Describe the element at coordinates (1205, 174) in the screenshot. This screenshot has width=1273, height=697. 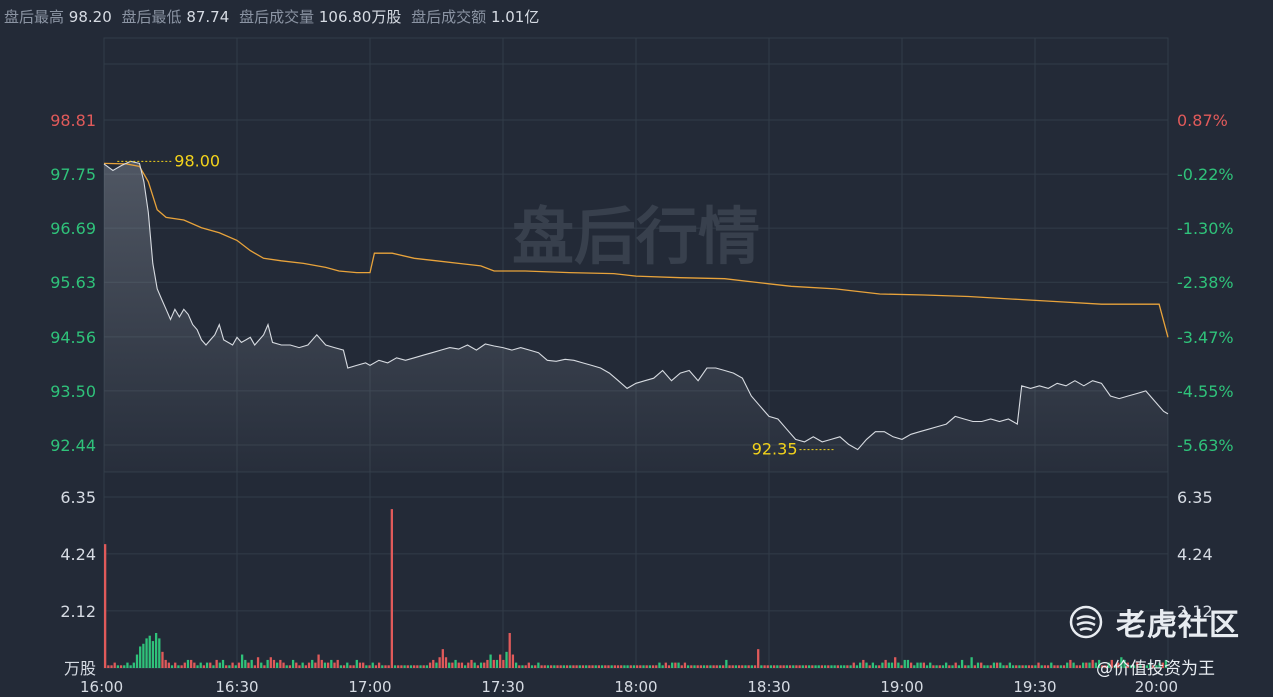
I see `percent-tick-label: -0.22%` at that location.